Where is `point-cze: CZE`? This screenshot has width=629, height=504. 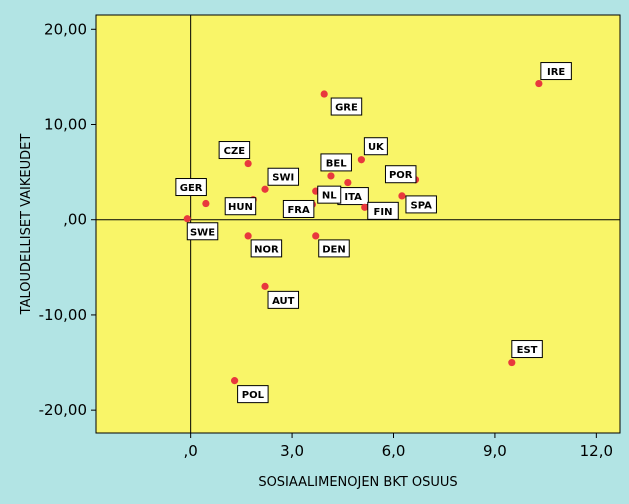
point-cze: CZE is located at coordinates (235, 154).